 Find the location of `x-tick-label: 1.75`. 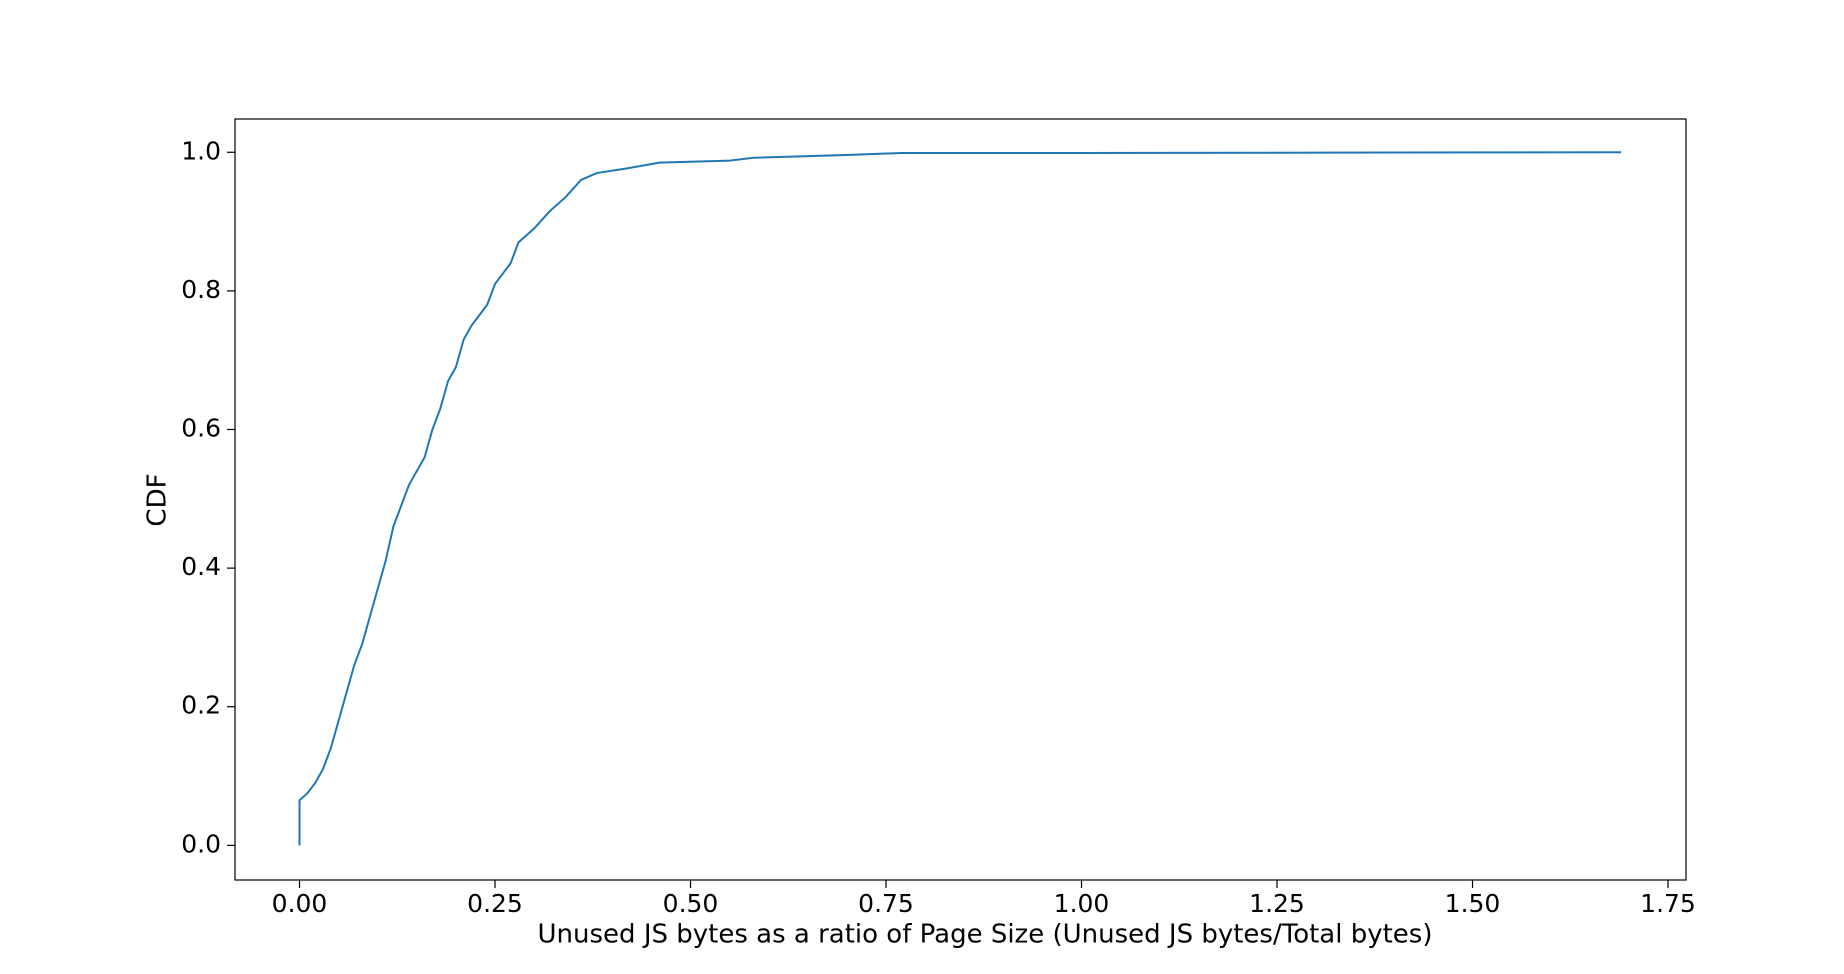

x-tick-label: 1.75 is located at coordinates (1668, 903).